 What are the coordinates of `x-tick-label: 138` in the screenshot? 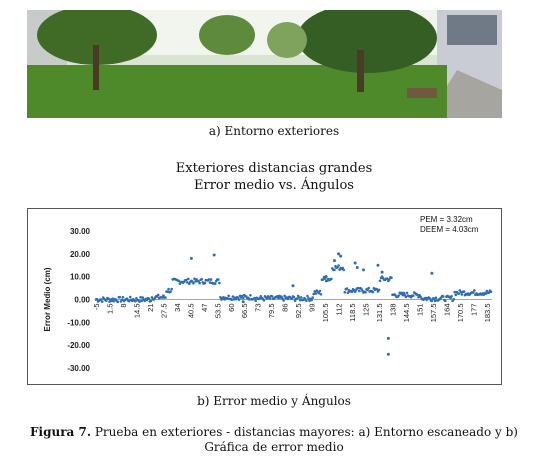 It's located at (392, 310).